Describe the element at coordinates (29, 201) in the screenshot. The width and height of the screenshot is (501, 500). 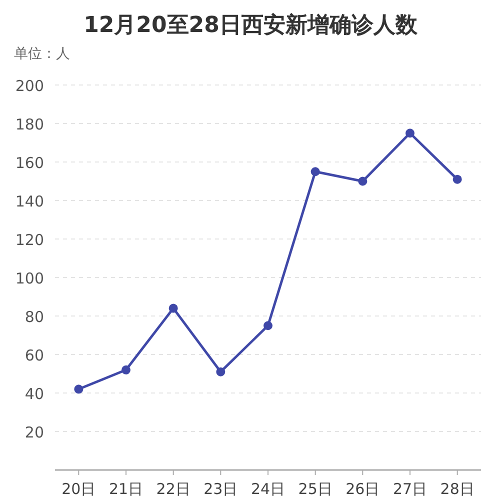
I see `y-tick-label: 140` at that location.